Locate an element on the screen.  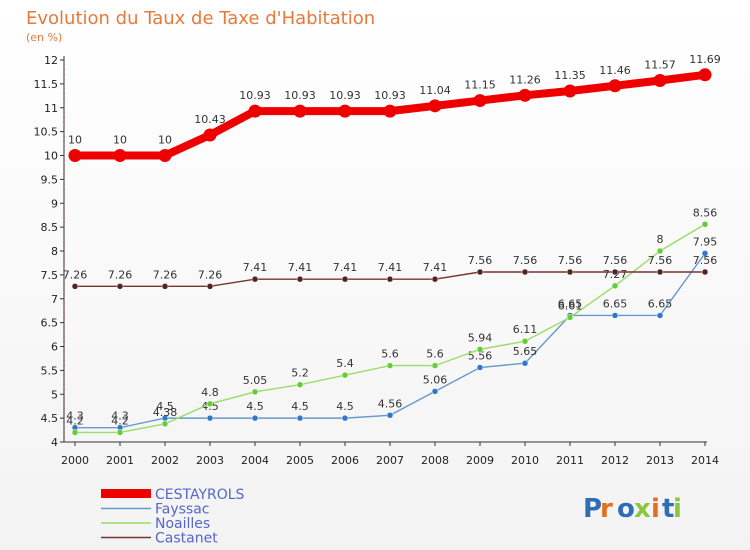
x-tick-label: 2000 is located at coordinates (75, 460).